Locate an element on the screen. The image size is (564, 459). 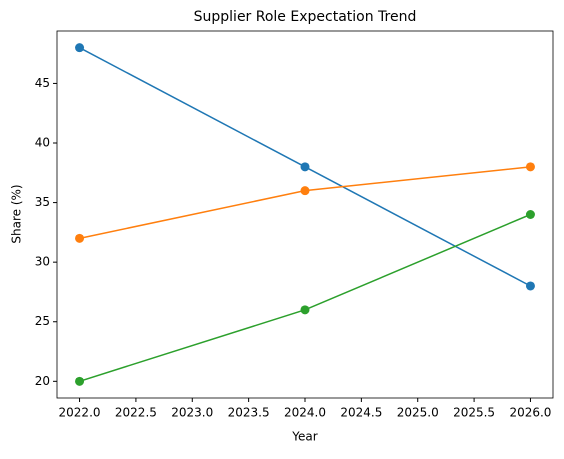
y-axis-label: Share (%) is located at coordinates (17, 213).